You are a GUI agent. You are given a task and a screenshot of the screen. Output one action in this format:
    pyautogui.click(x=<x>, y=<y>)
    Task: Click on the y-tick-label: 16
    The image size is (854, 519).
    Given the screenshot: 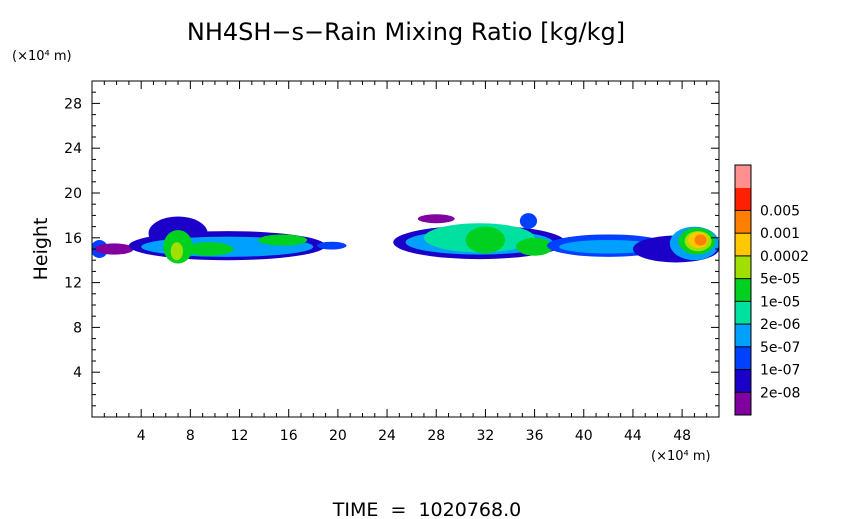 What is the action you would take?
    pyautogui.click(x=73, y=239)
    